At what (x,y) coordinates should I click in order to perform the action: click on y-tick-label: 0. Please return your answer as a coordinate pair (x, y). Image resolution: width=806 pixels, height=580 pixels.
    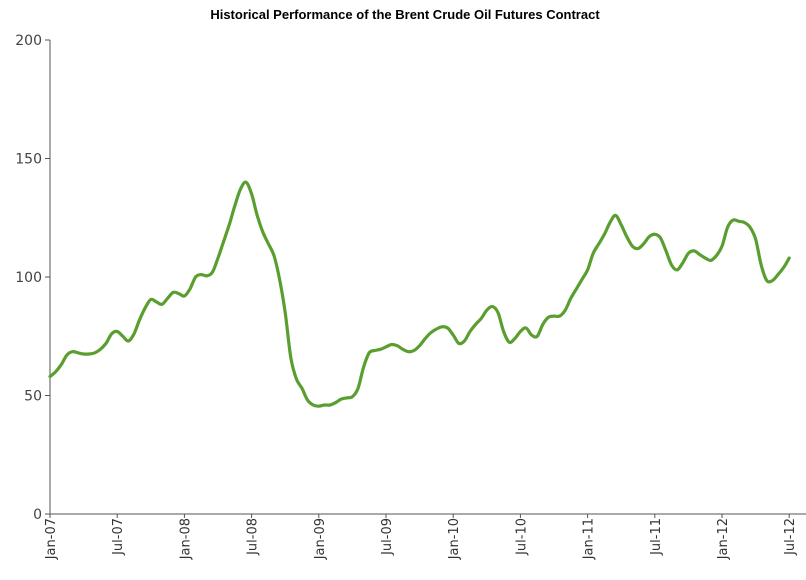
    Looking at the image, I should click on (37, 515).